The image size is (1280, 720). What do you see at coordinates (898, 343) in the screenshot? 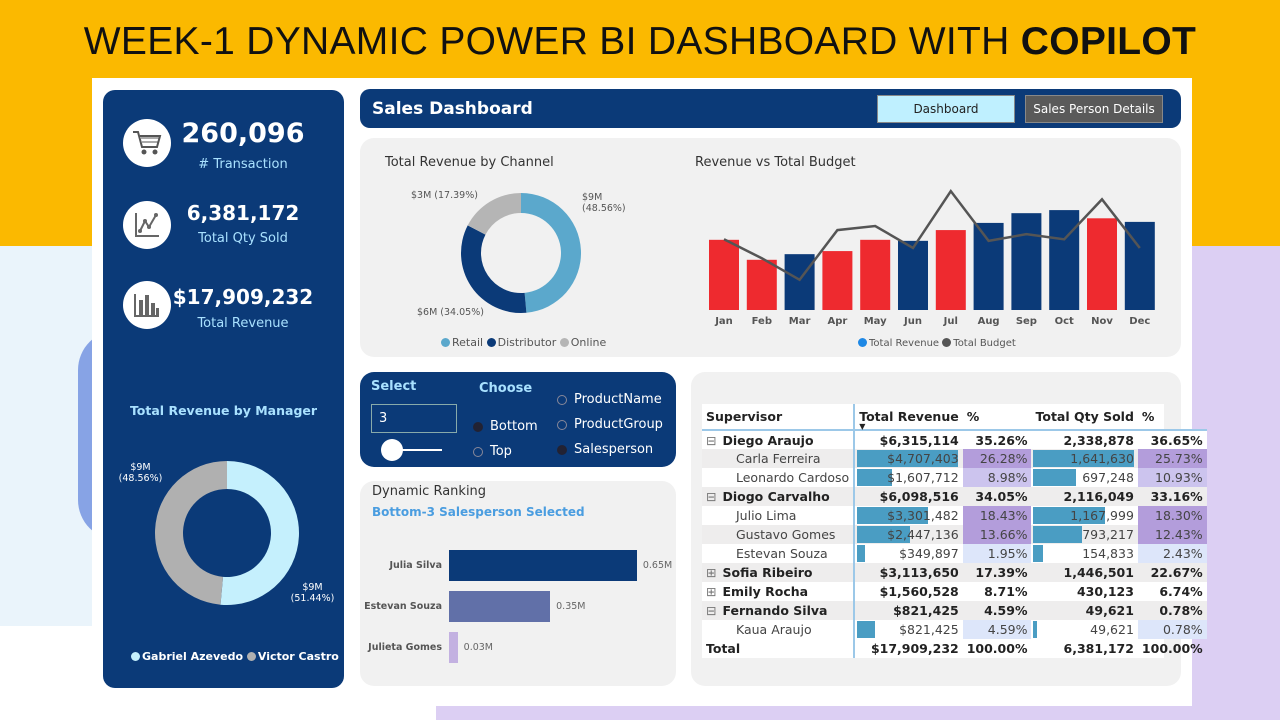
I see `legend-total-revenue: Total Revenue` at bounding box center [898, 343].